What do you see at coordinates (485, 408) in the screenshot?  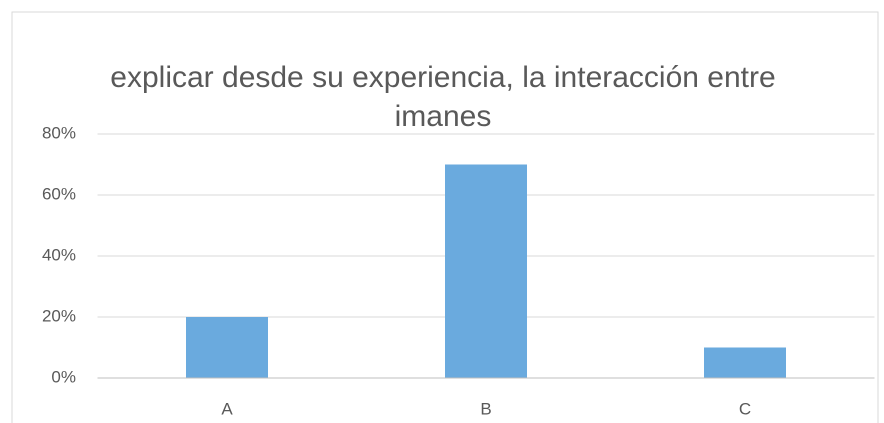 I see `x-tick-label: B` at bounding box center [485, 408].